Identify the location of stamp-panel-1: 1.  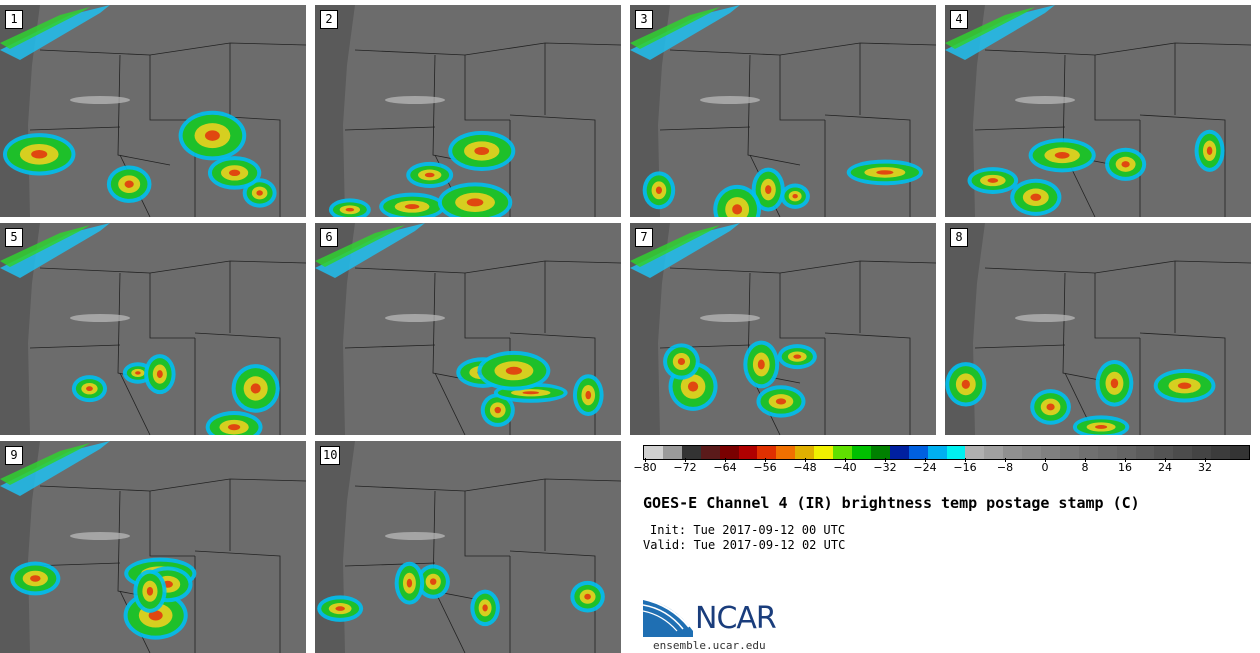
(153, 111).